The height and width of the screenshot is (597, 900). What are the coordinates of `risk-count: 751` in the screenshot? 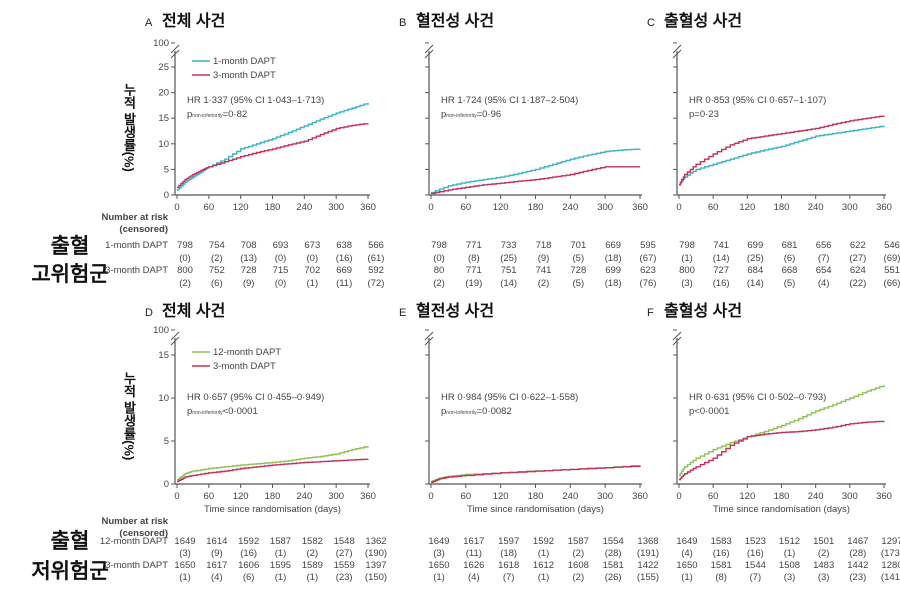 It's located at (509, 270).